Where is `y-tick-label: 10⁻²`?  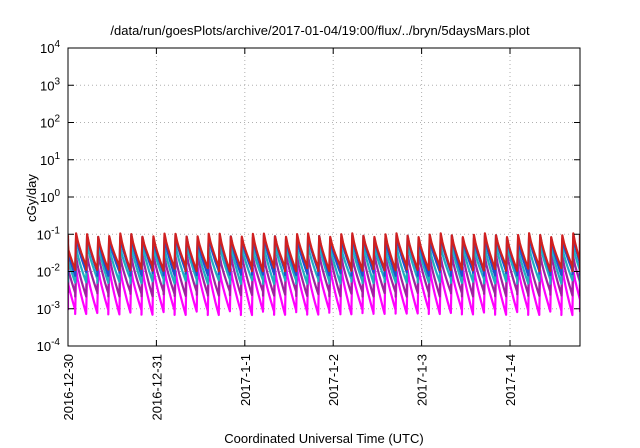
y-tick-label: 10⁻² is located at coordinates (49, 271).